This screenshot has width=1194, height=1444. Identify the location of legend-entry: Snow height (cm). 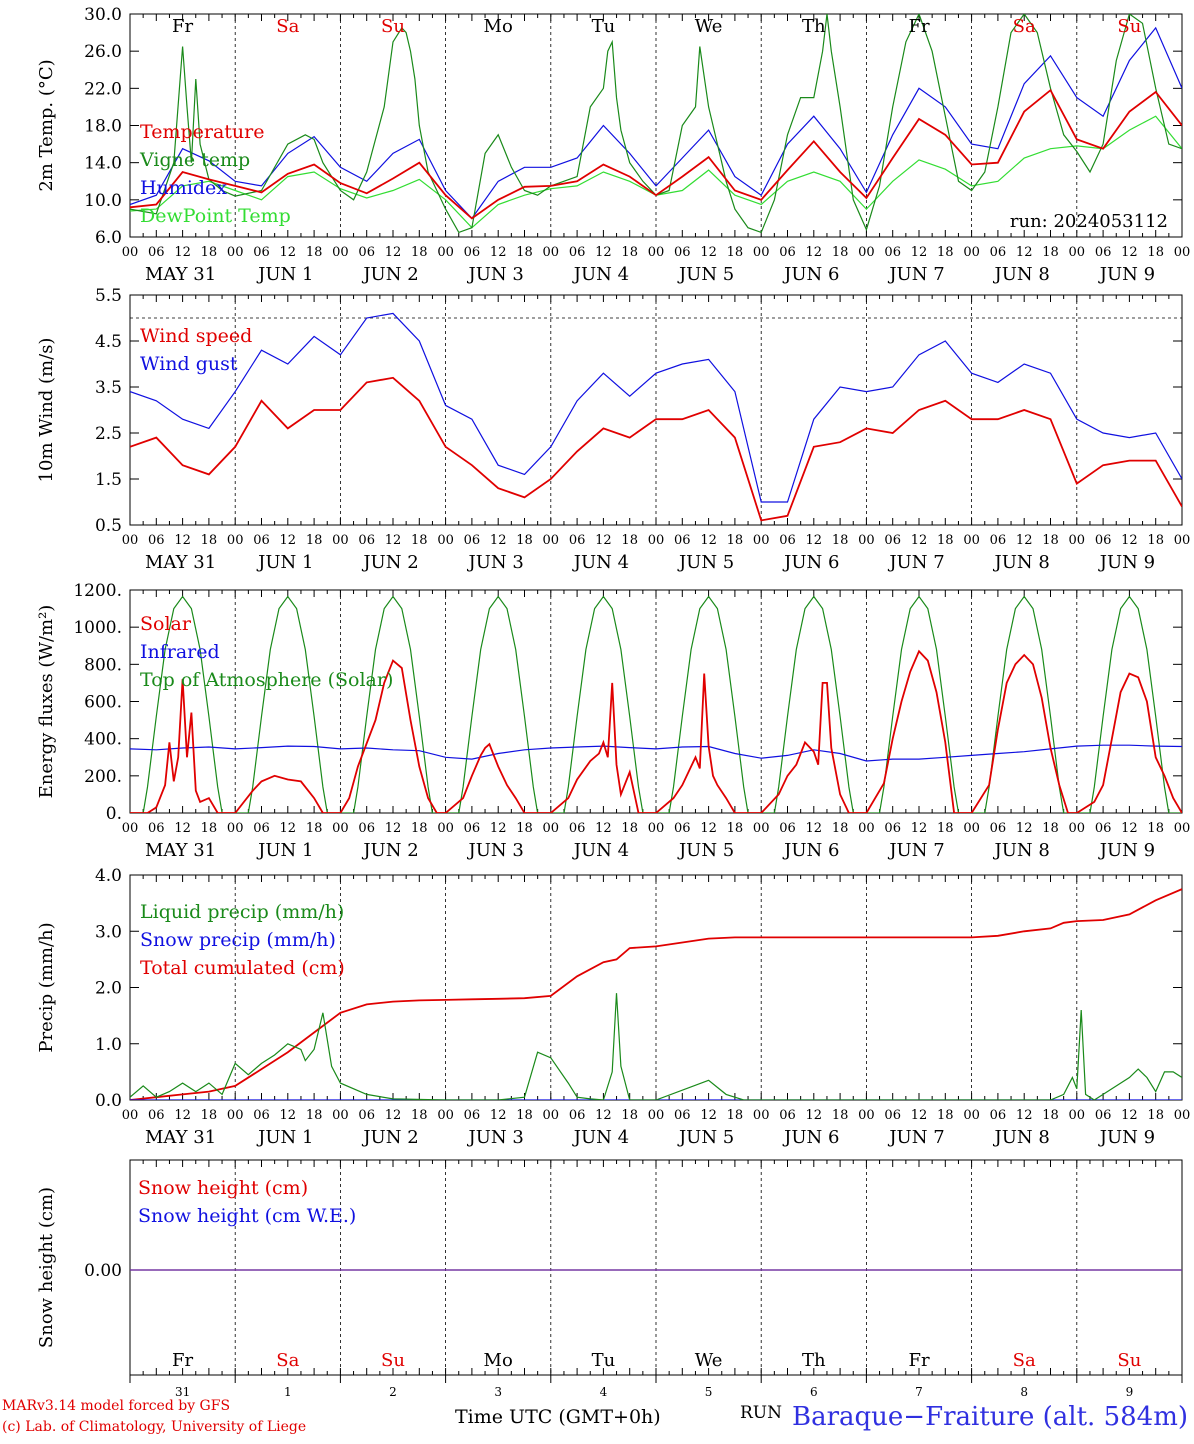
(223, 1188).